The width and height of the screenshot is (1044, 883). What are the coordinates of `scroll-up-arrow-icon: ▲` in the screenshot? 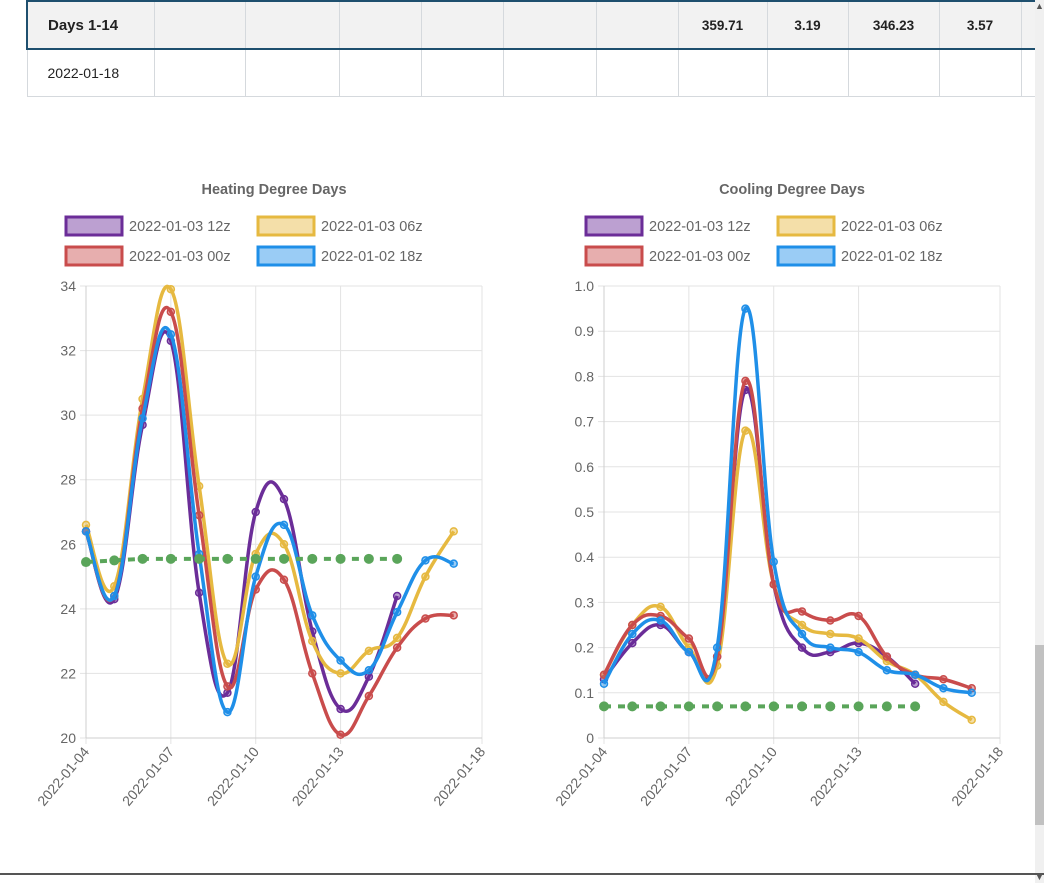 It's located at (1039, 6).